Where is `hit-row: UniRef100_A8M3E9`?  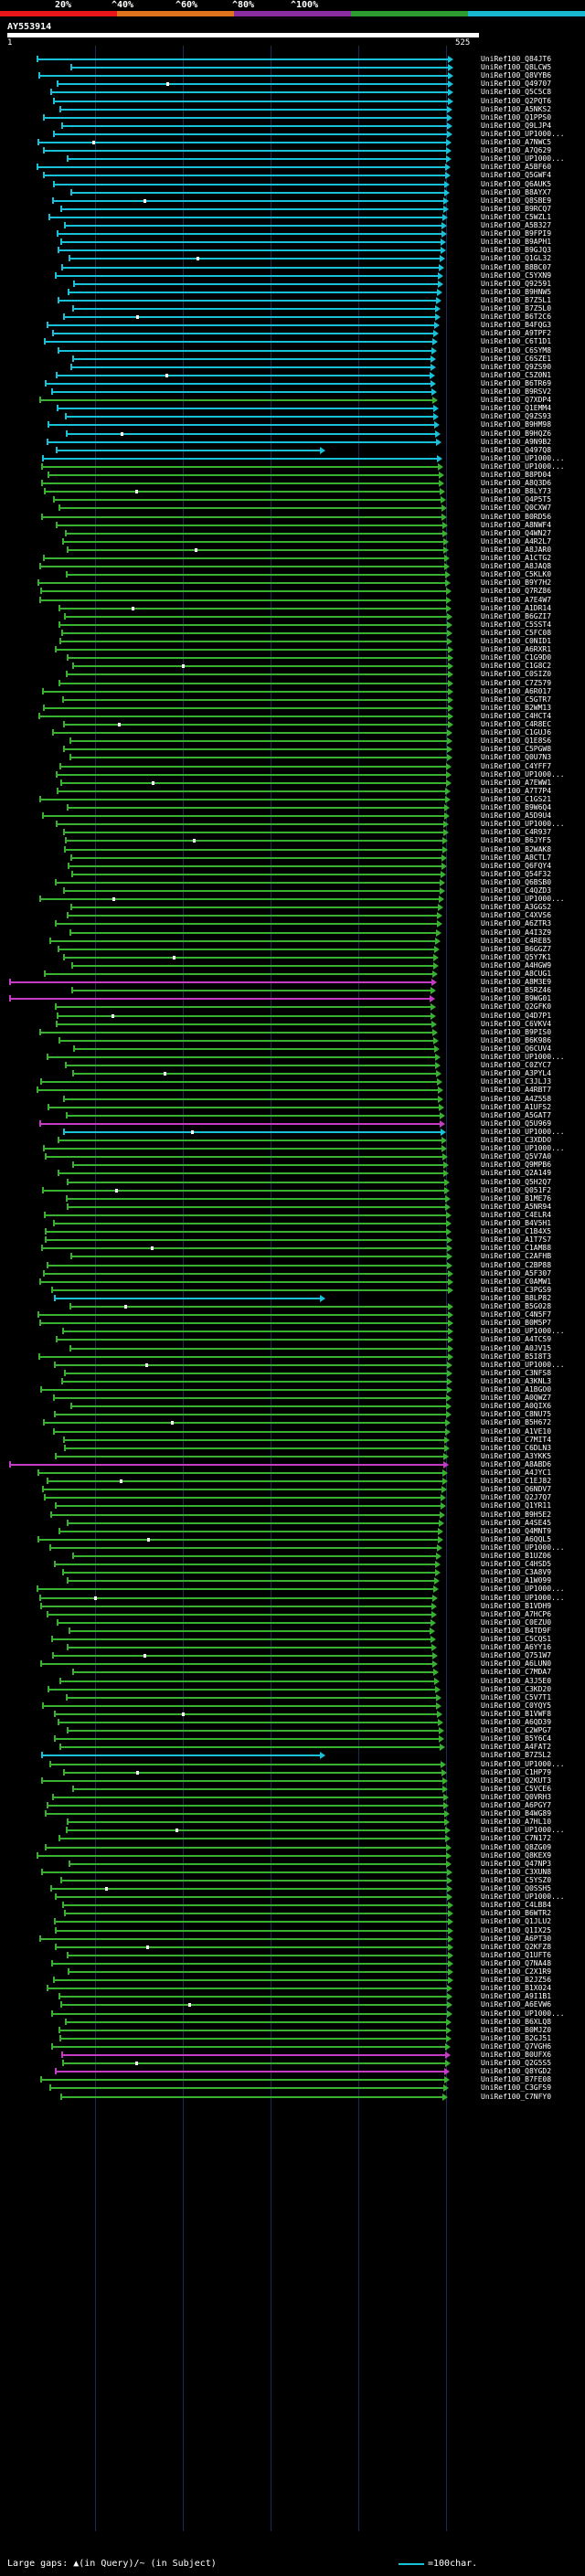
hit-row: UniRef100_A8M3E9 is located at coordinates (293, 982).